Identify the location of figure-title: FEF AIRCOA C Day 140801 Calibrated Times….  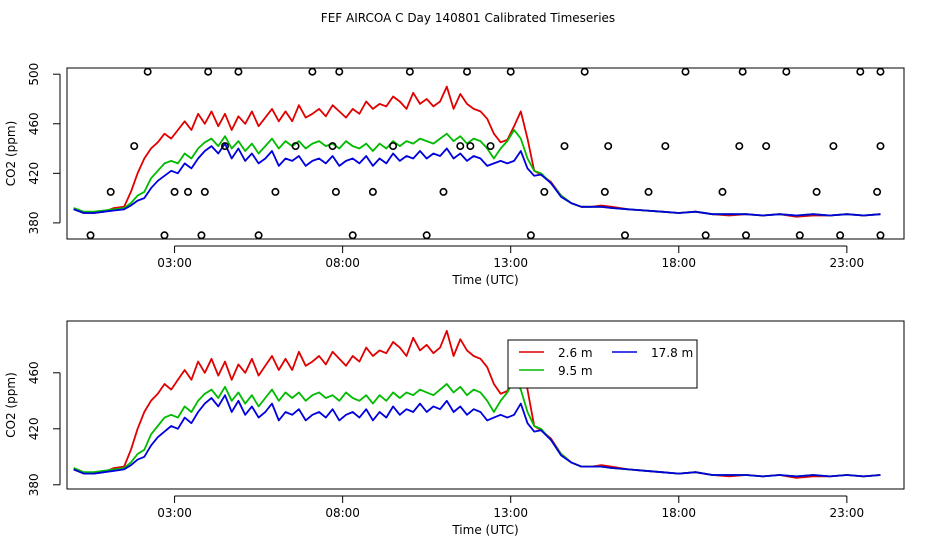
(468, 18).